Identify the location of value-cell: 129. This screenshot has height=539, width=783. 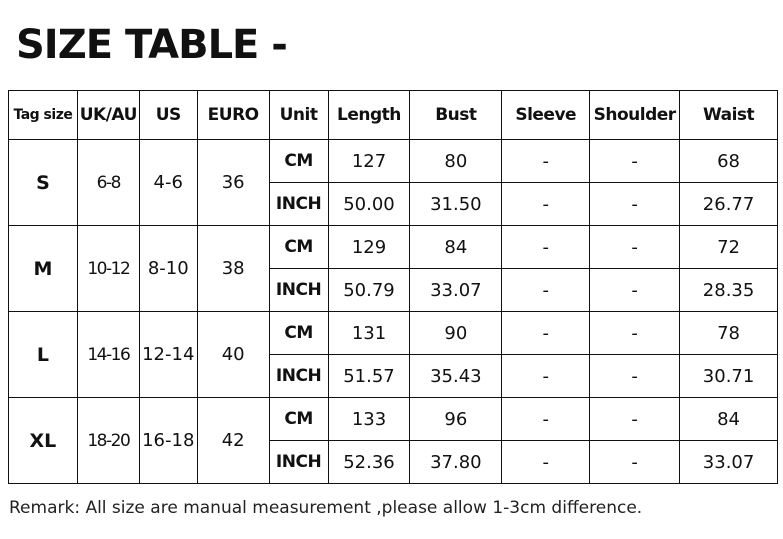
(369, 247).